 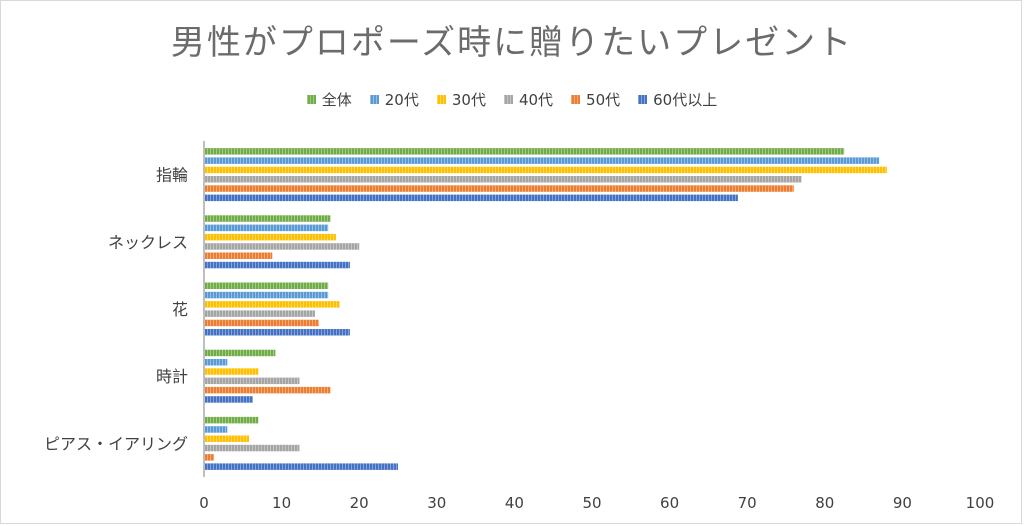 What do you see at coordinates (980, 503) in the screenshot?
I see `x-tick-label: 100` at bounding box center [980, 503].